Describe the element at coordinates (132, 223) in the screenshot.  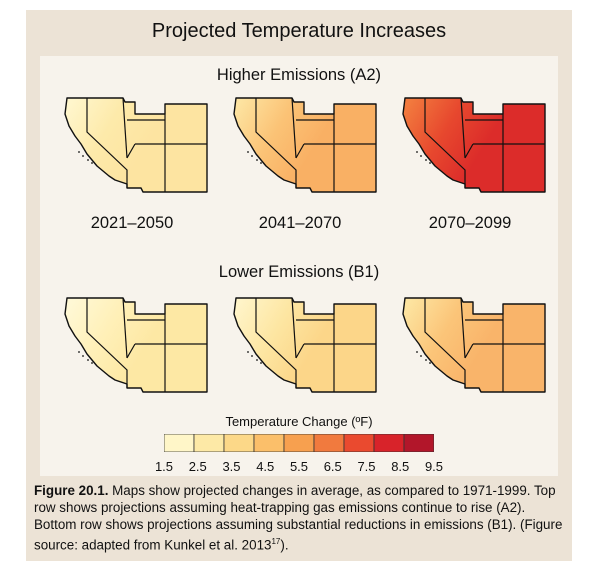
I see `period-label: 2021–2050` at that location.